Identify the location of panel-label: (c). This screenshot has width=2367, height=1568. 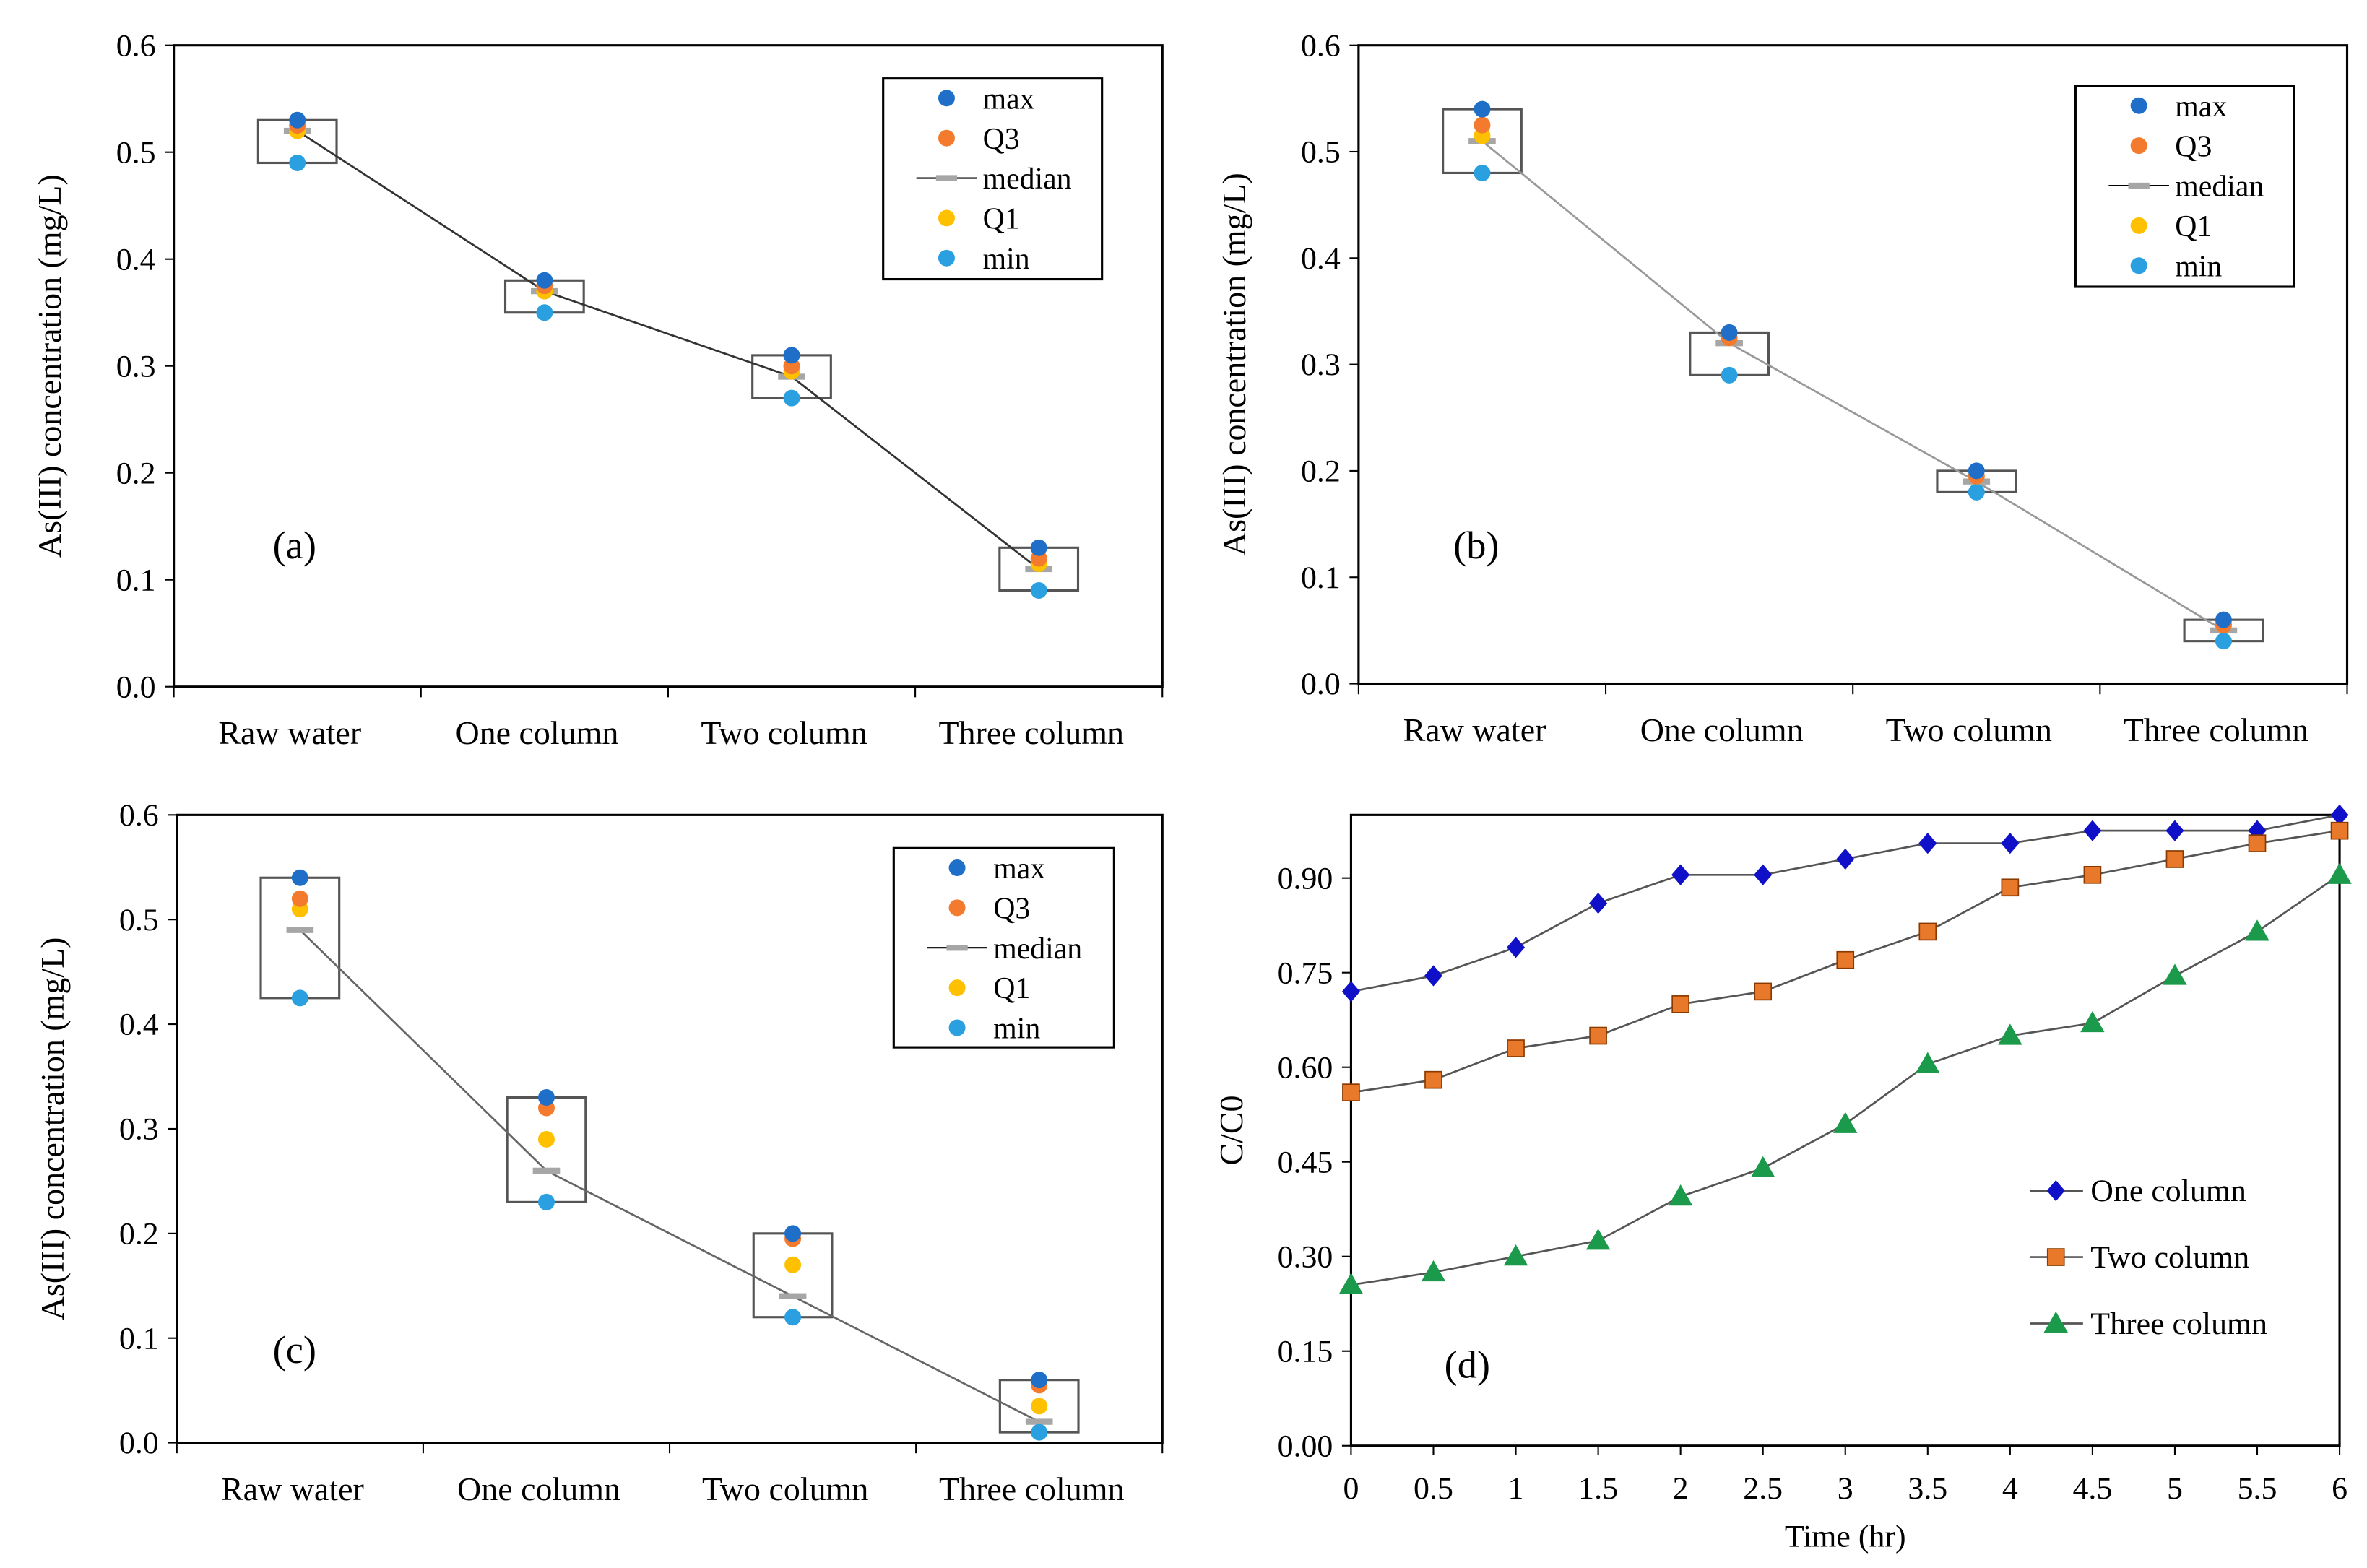
(295, 1350).